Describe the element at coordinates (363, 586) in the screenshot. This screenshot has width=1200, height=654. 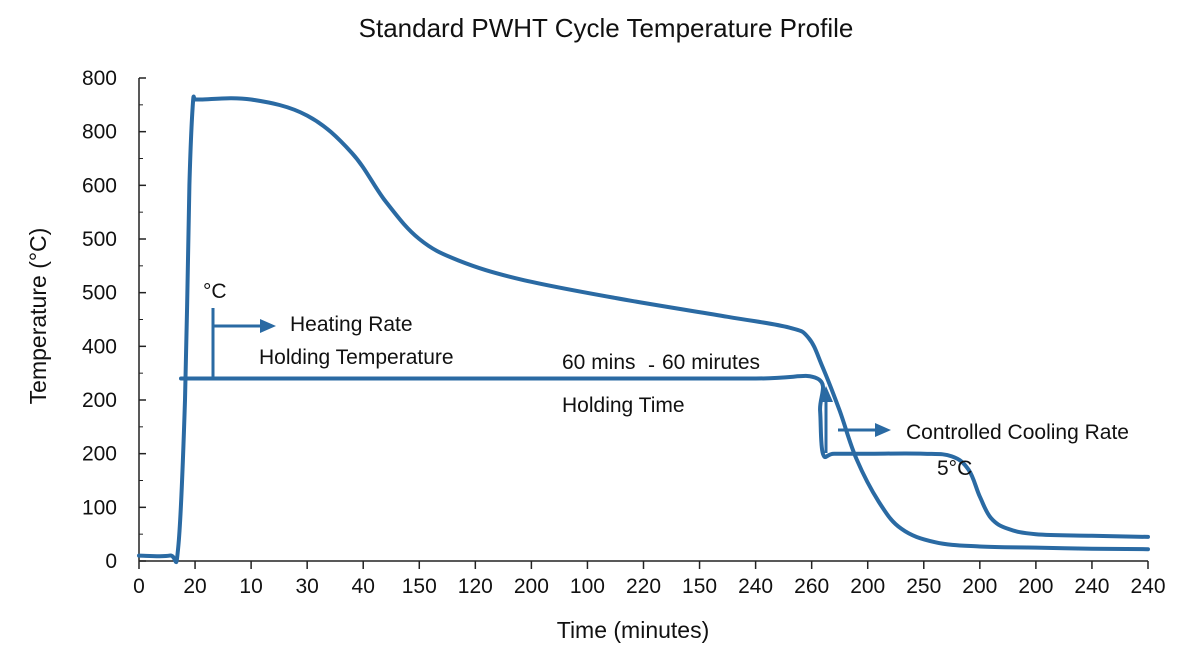
I see `x-tick-label: 40` at that location.